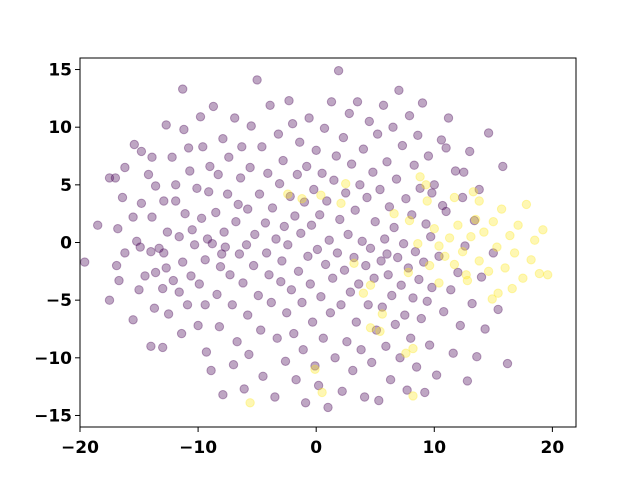 Image resolution: width=640 pixels, height=480 pixels. I want to click on x-axis: −20 −10 0 10 20, so click(312, 442).